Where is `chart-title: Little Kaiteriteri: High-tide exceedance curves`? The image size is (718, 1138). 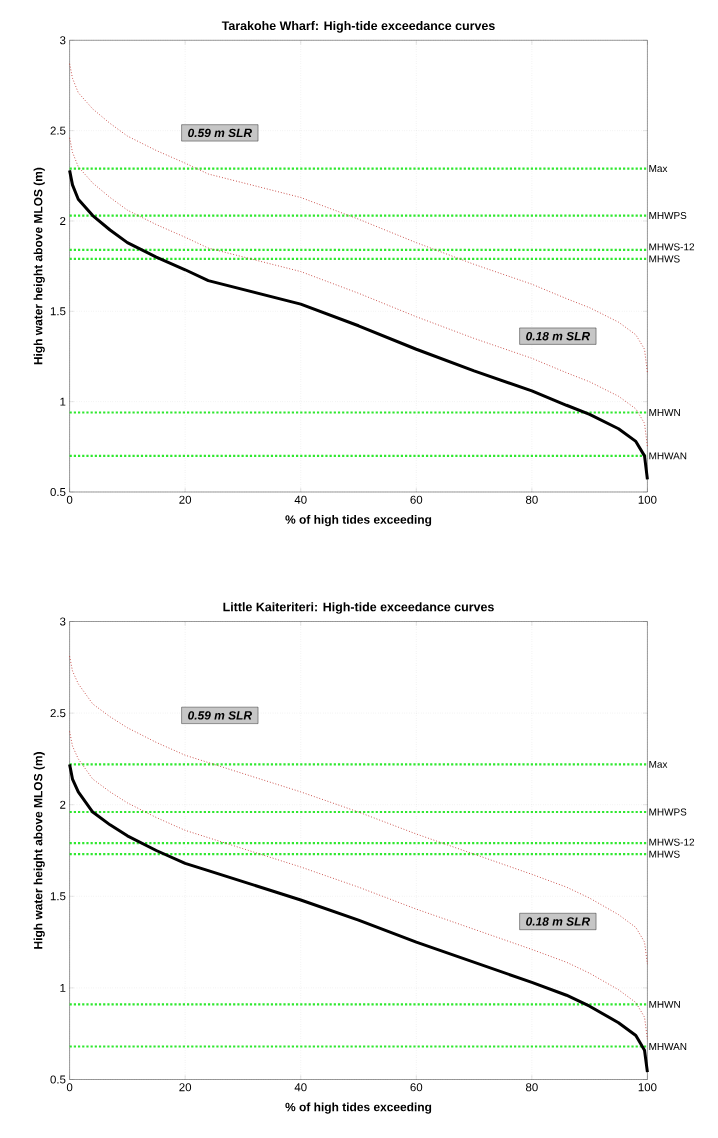 chart-title: Little Kaiteriteri: High-tide exceedance curves is located at coordinates (358, 608).